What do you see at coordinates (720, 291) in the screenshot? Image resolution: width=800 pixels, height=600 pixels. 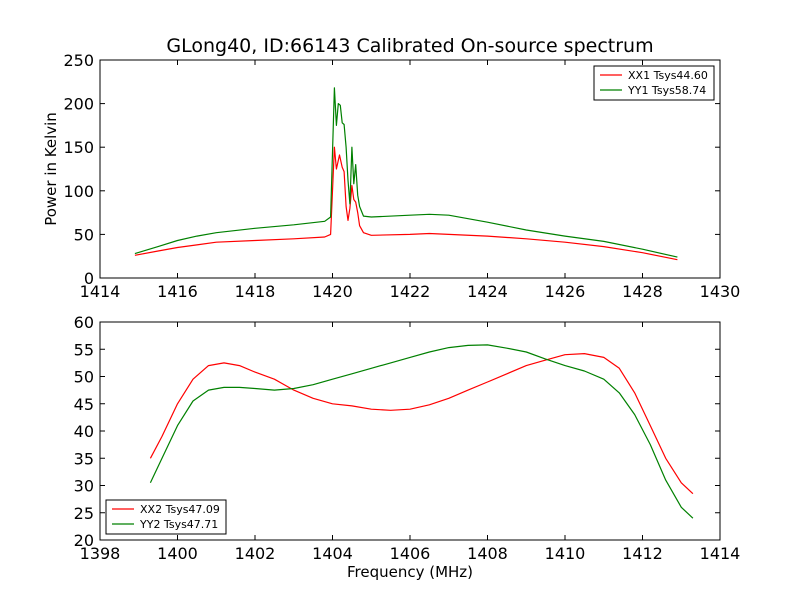 I see `panel-1-x-tick-label: 1430` at bounding box center [720, 291].